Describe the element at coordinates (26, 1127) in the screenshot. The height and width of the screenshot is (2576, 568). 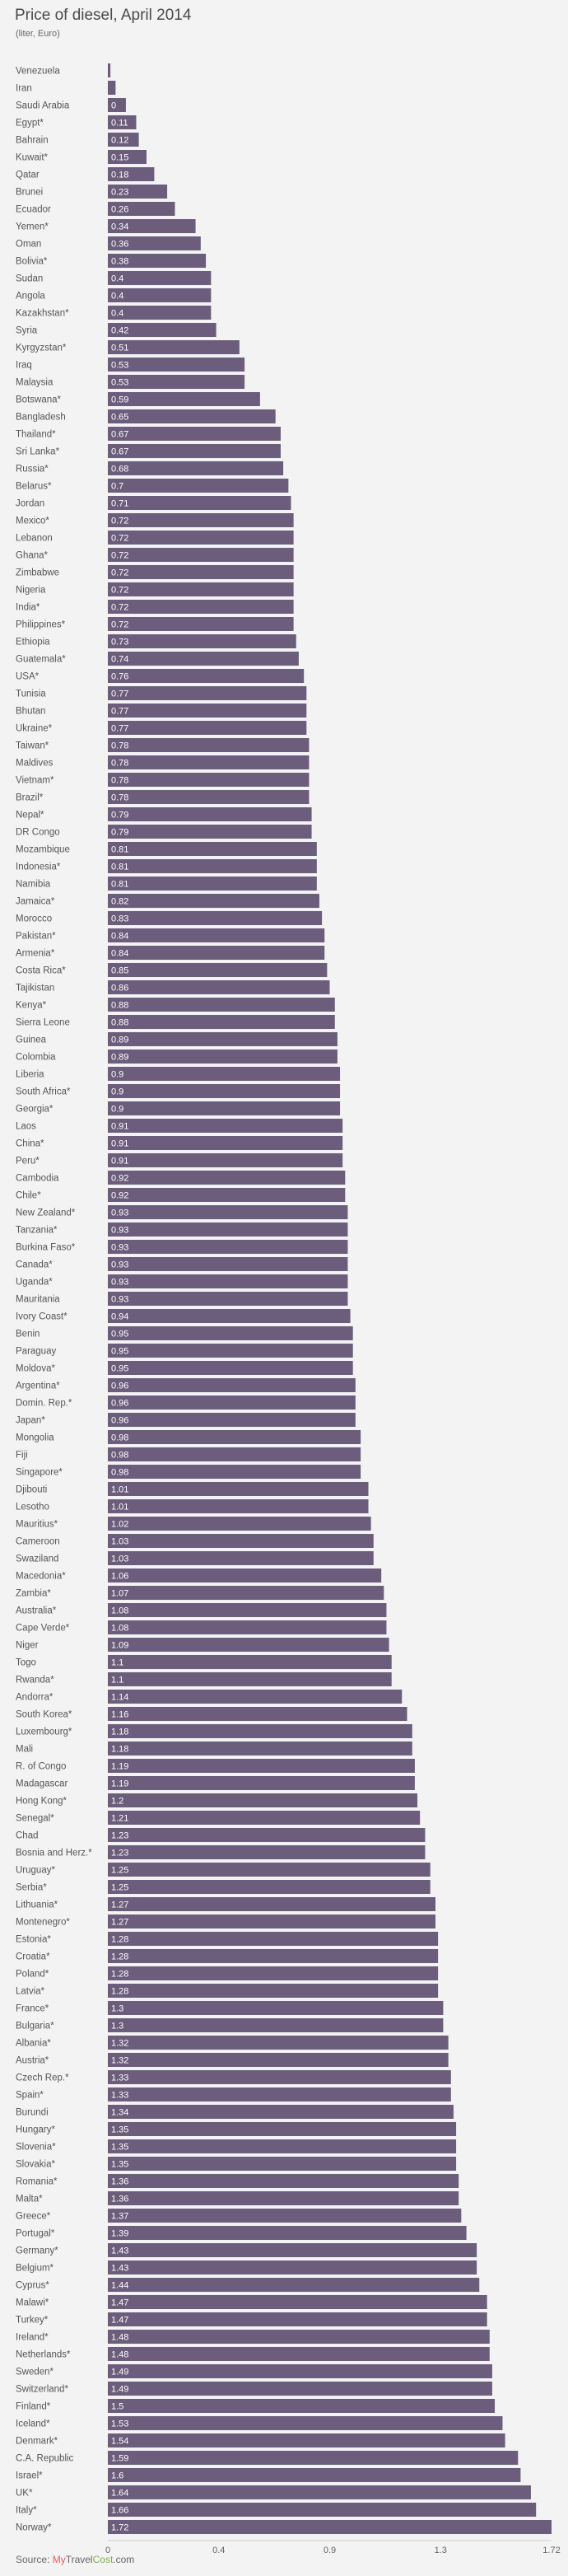
I see `category-label: Laos` at that location.